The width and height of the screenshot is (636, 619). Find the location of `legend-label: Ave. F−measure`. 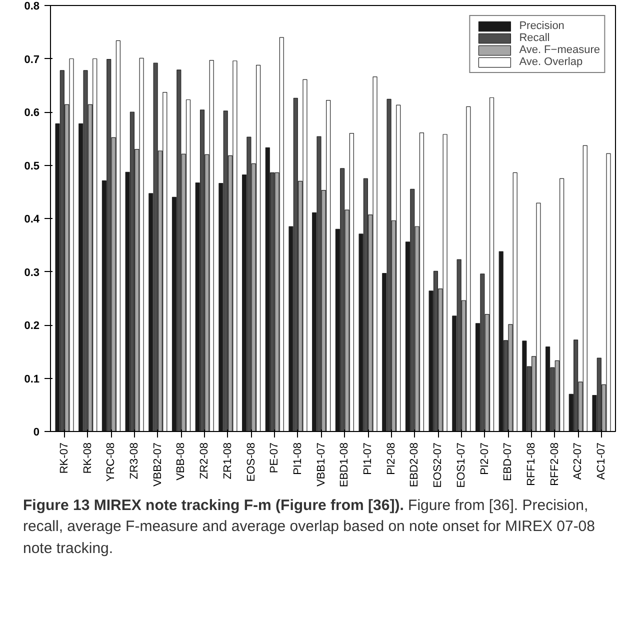

legend-label: Ave. F−measure is located at coordinates (559, 50).